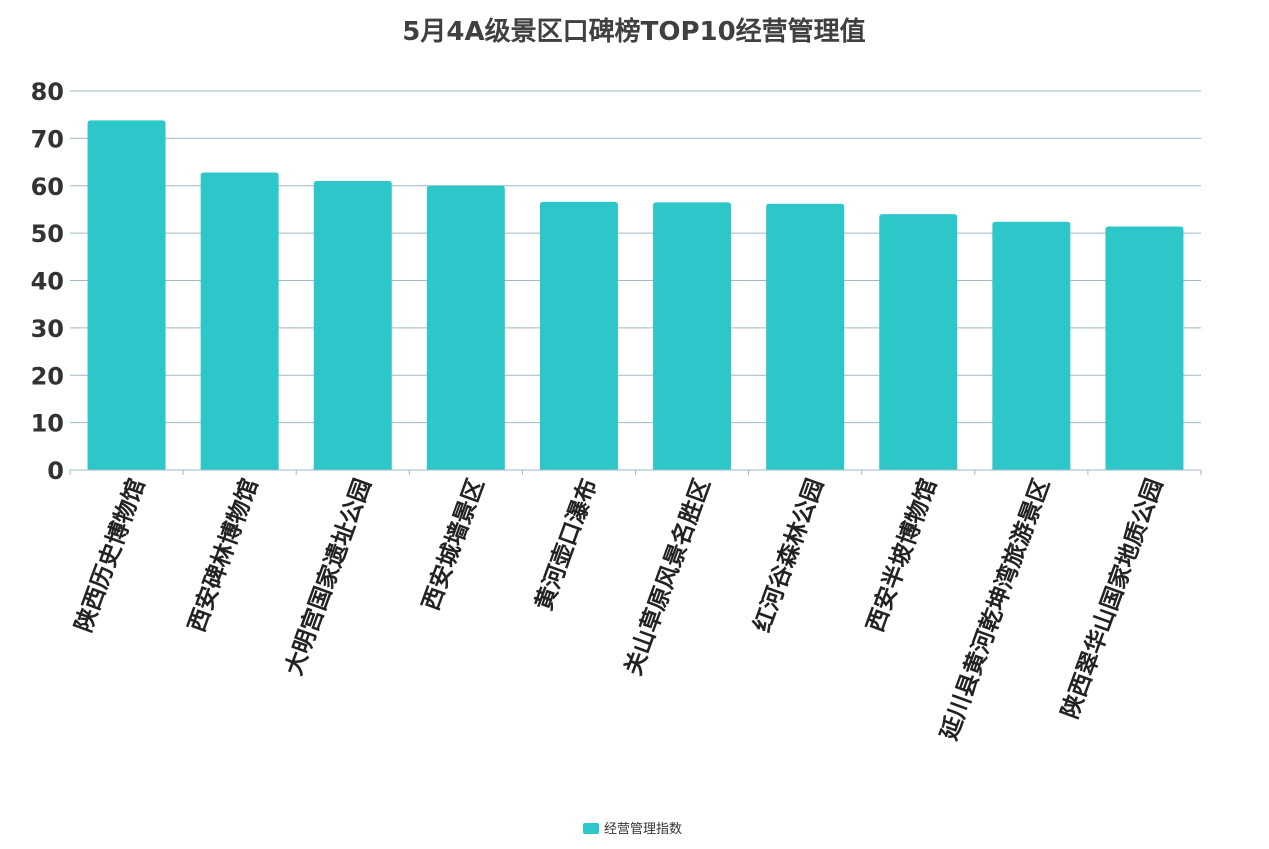 This screenshot has width=1269, height=849. Describe the element at coordinates (47, 187) in the screenshot. I see `y-tick-label: 60` at that location.